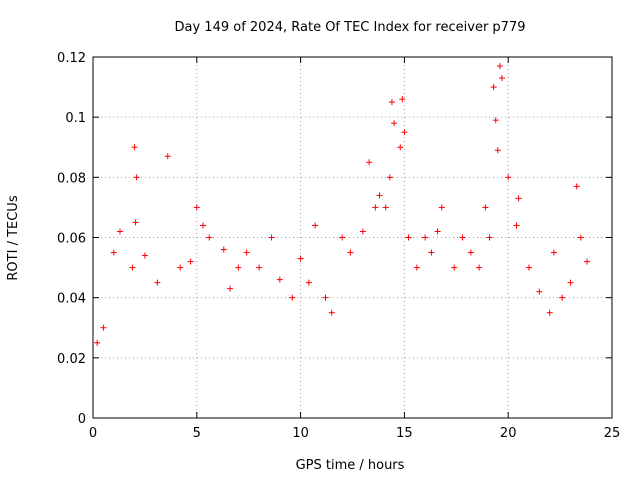  Describe the element at coordinates (71, 178) in the screenshot. I see `y-tick-label: 0.08` at that location.